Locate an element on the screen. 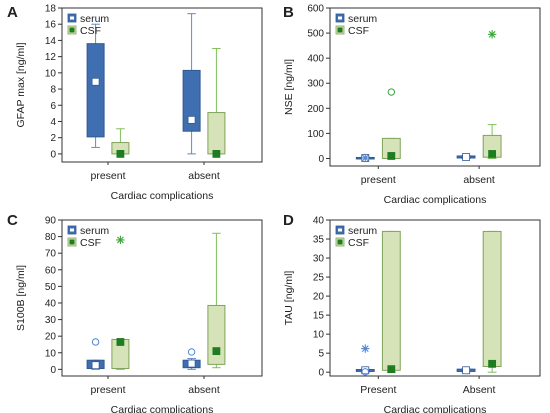  y-tick-label: 50 is located at coordinates (51, 287).